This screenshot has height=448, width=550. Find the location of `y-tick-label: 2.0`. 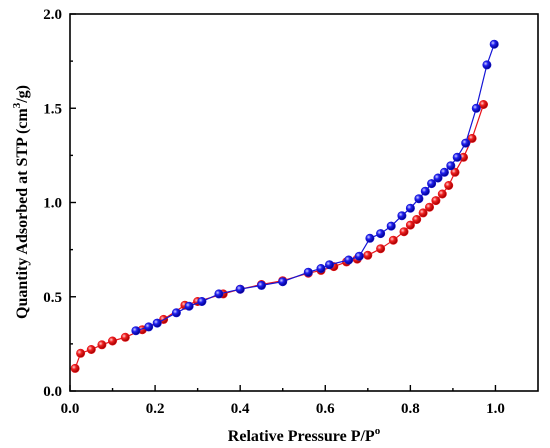

y-tick-label: 2.0 is located at coordinates (52, 15).